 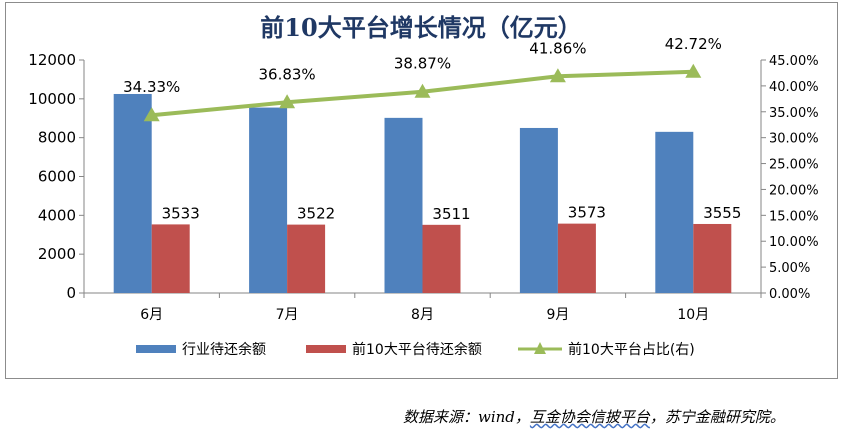 I want to click on x-tick-label: 10月, so click(x=693, y=315).